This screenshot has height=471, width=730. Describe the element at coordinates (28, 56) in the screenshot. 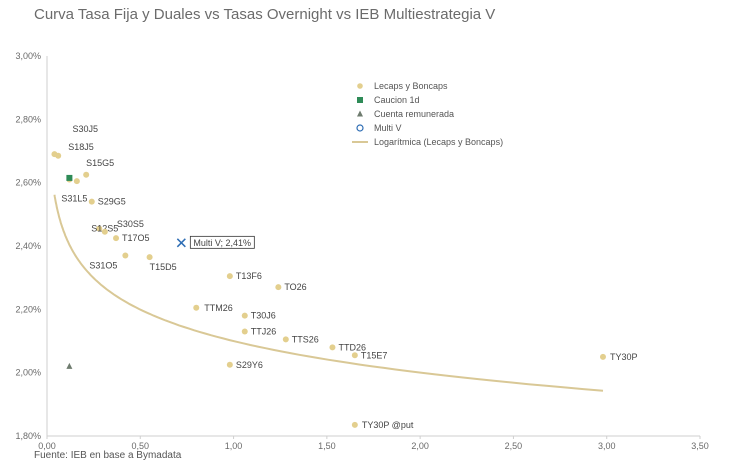

I see `y-tick-label: 3,00%` at that location.